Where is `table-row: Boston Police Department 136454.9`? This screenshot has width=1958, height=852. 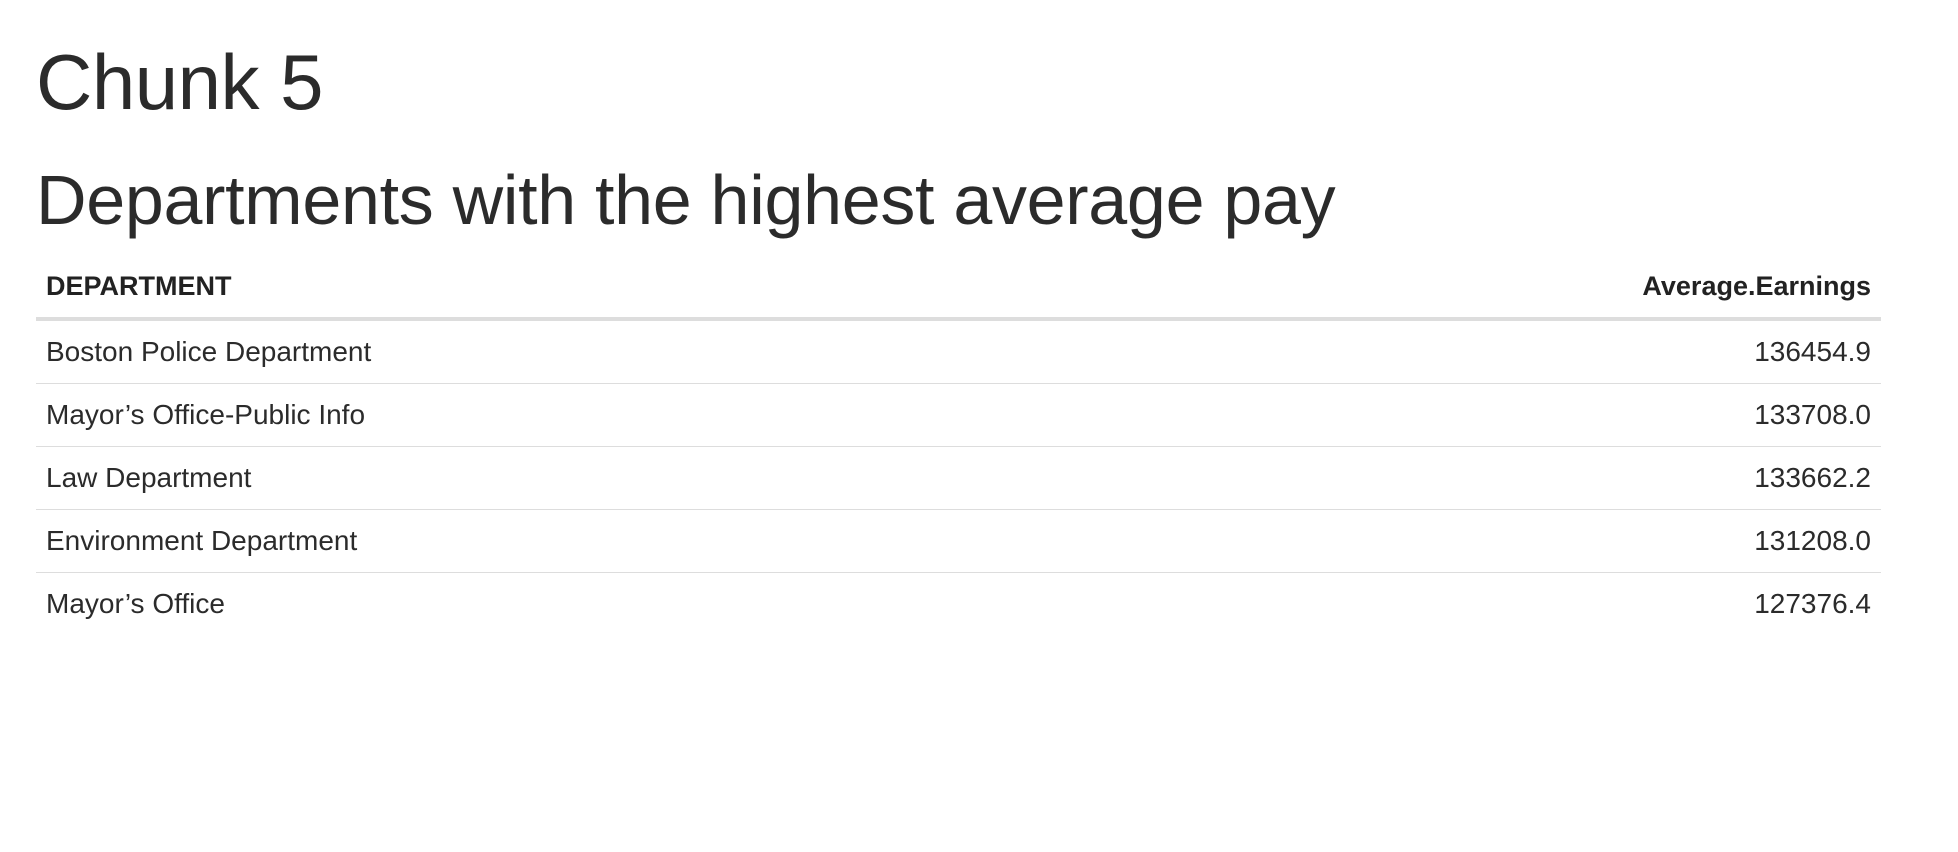
table-row: Boston Police Department 136454.9 is located at coordinates (958, 351).